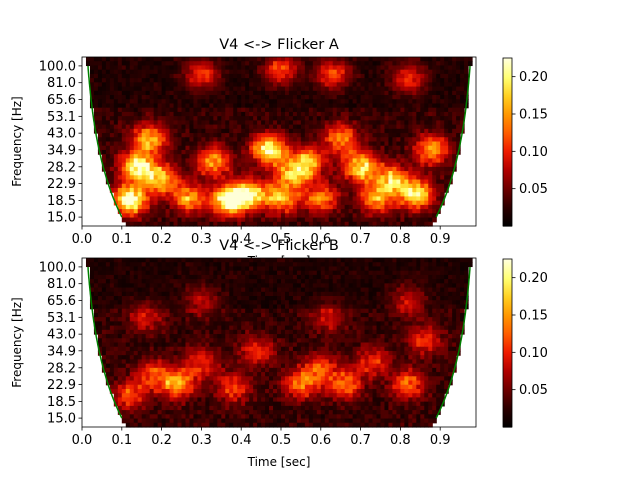  I want to click on colorbar-swatch, so click(507, 147).